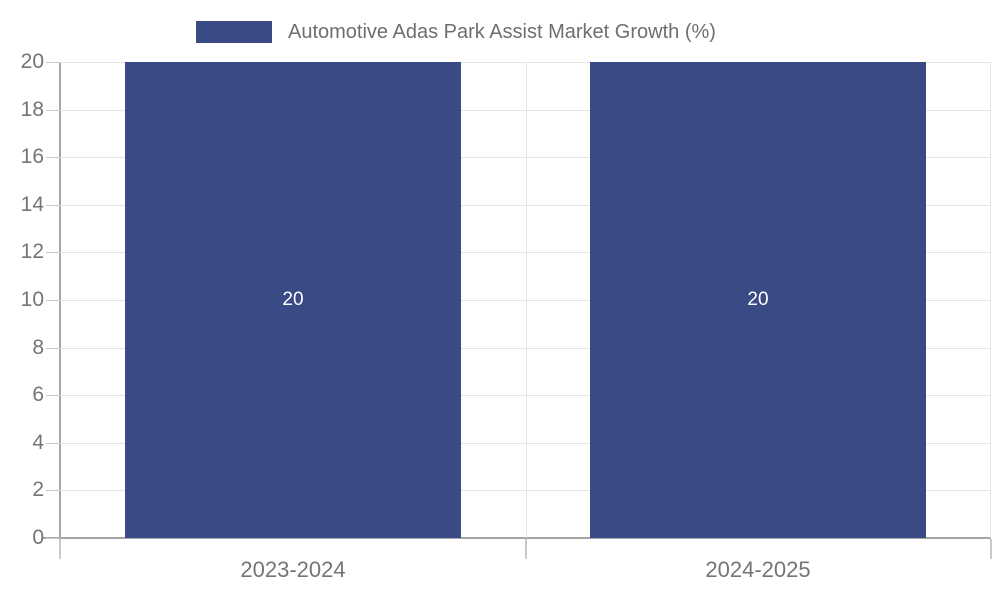  What do you see at coordinates (234, 32) in the screenshot?
I see `legend-swatch` at bounding box center [234, 32].